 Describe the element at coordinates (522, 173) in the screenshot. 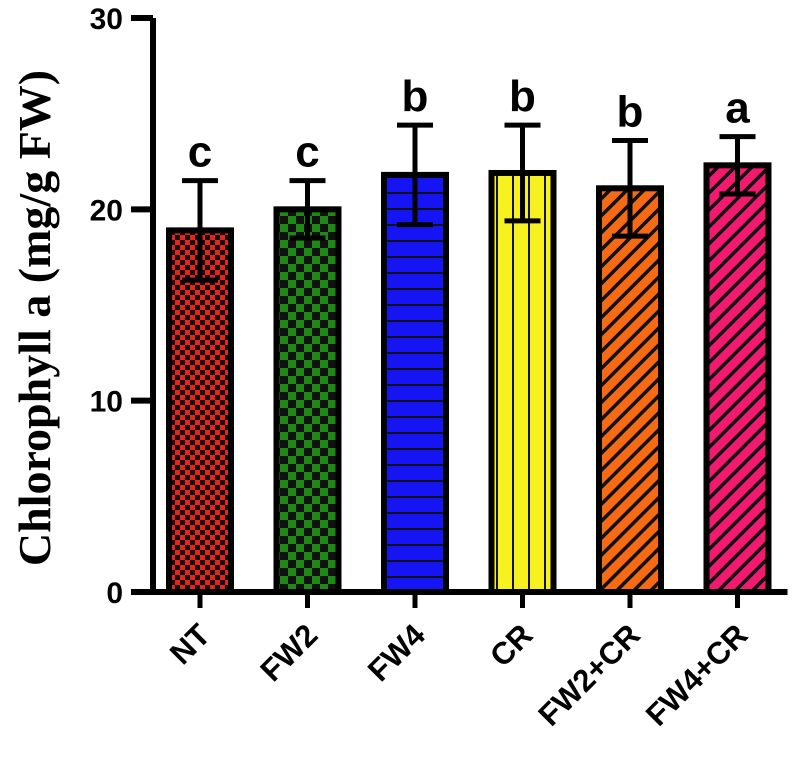

I see `error-bar-CR` at that location.